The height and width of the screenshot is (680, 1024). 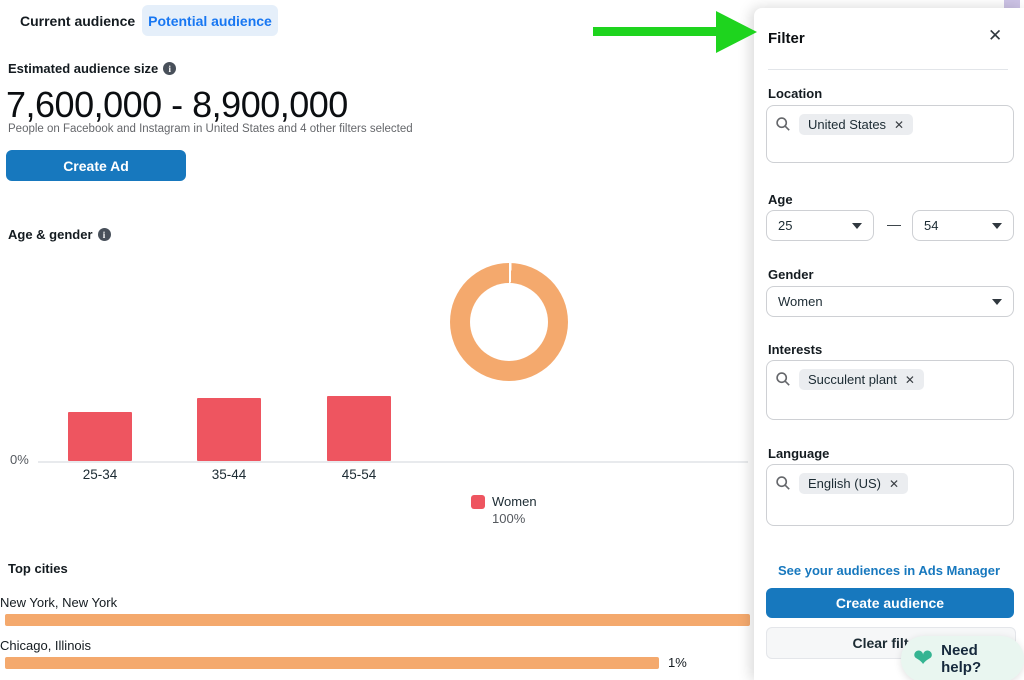 What do you see at coordinates (785, 225) in the screenshot?
I see `age-min-value: 25` at bounding box center [785, 225].